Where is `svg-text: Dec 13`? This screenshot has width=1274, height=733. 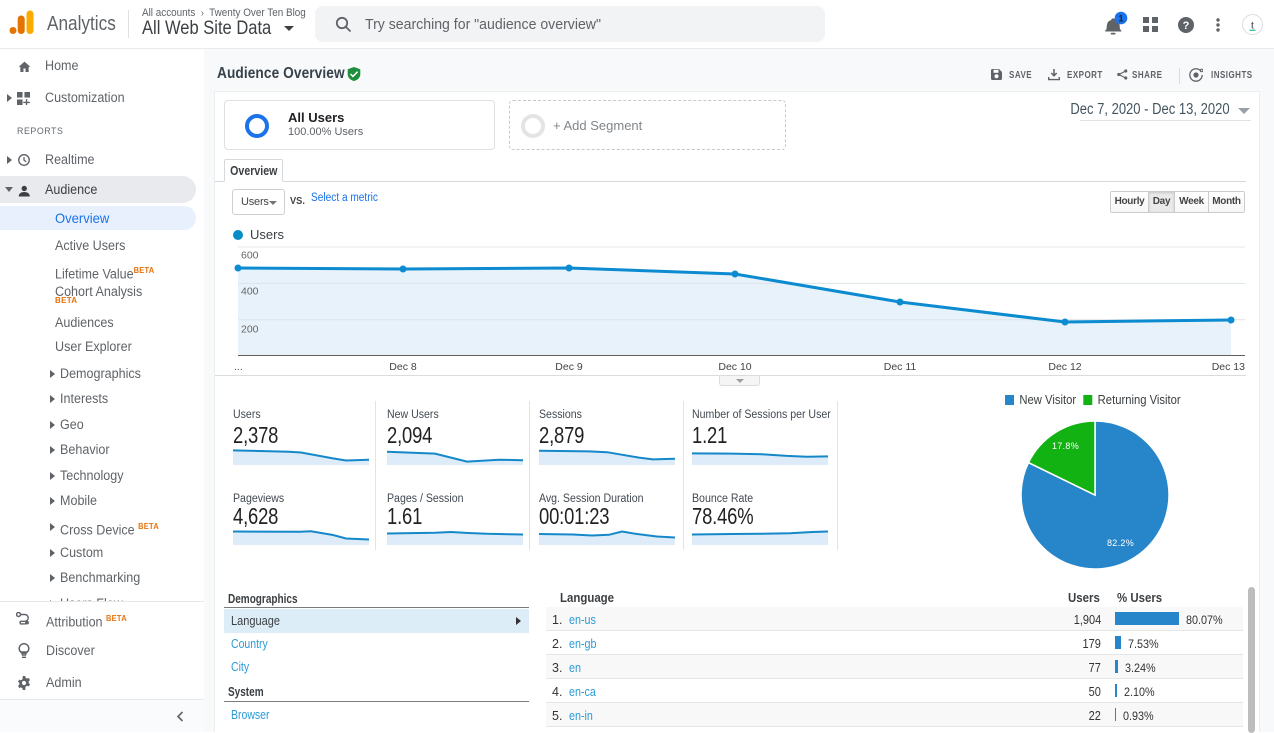
svg-text: Dec 13 is located at coordinates (1228, 367).